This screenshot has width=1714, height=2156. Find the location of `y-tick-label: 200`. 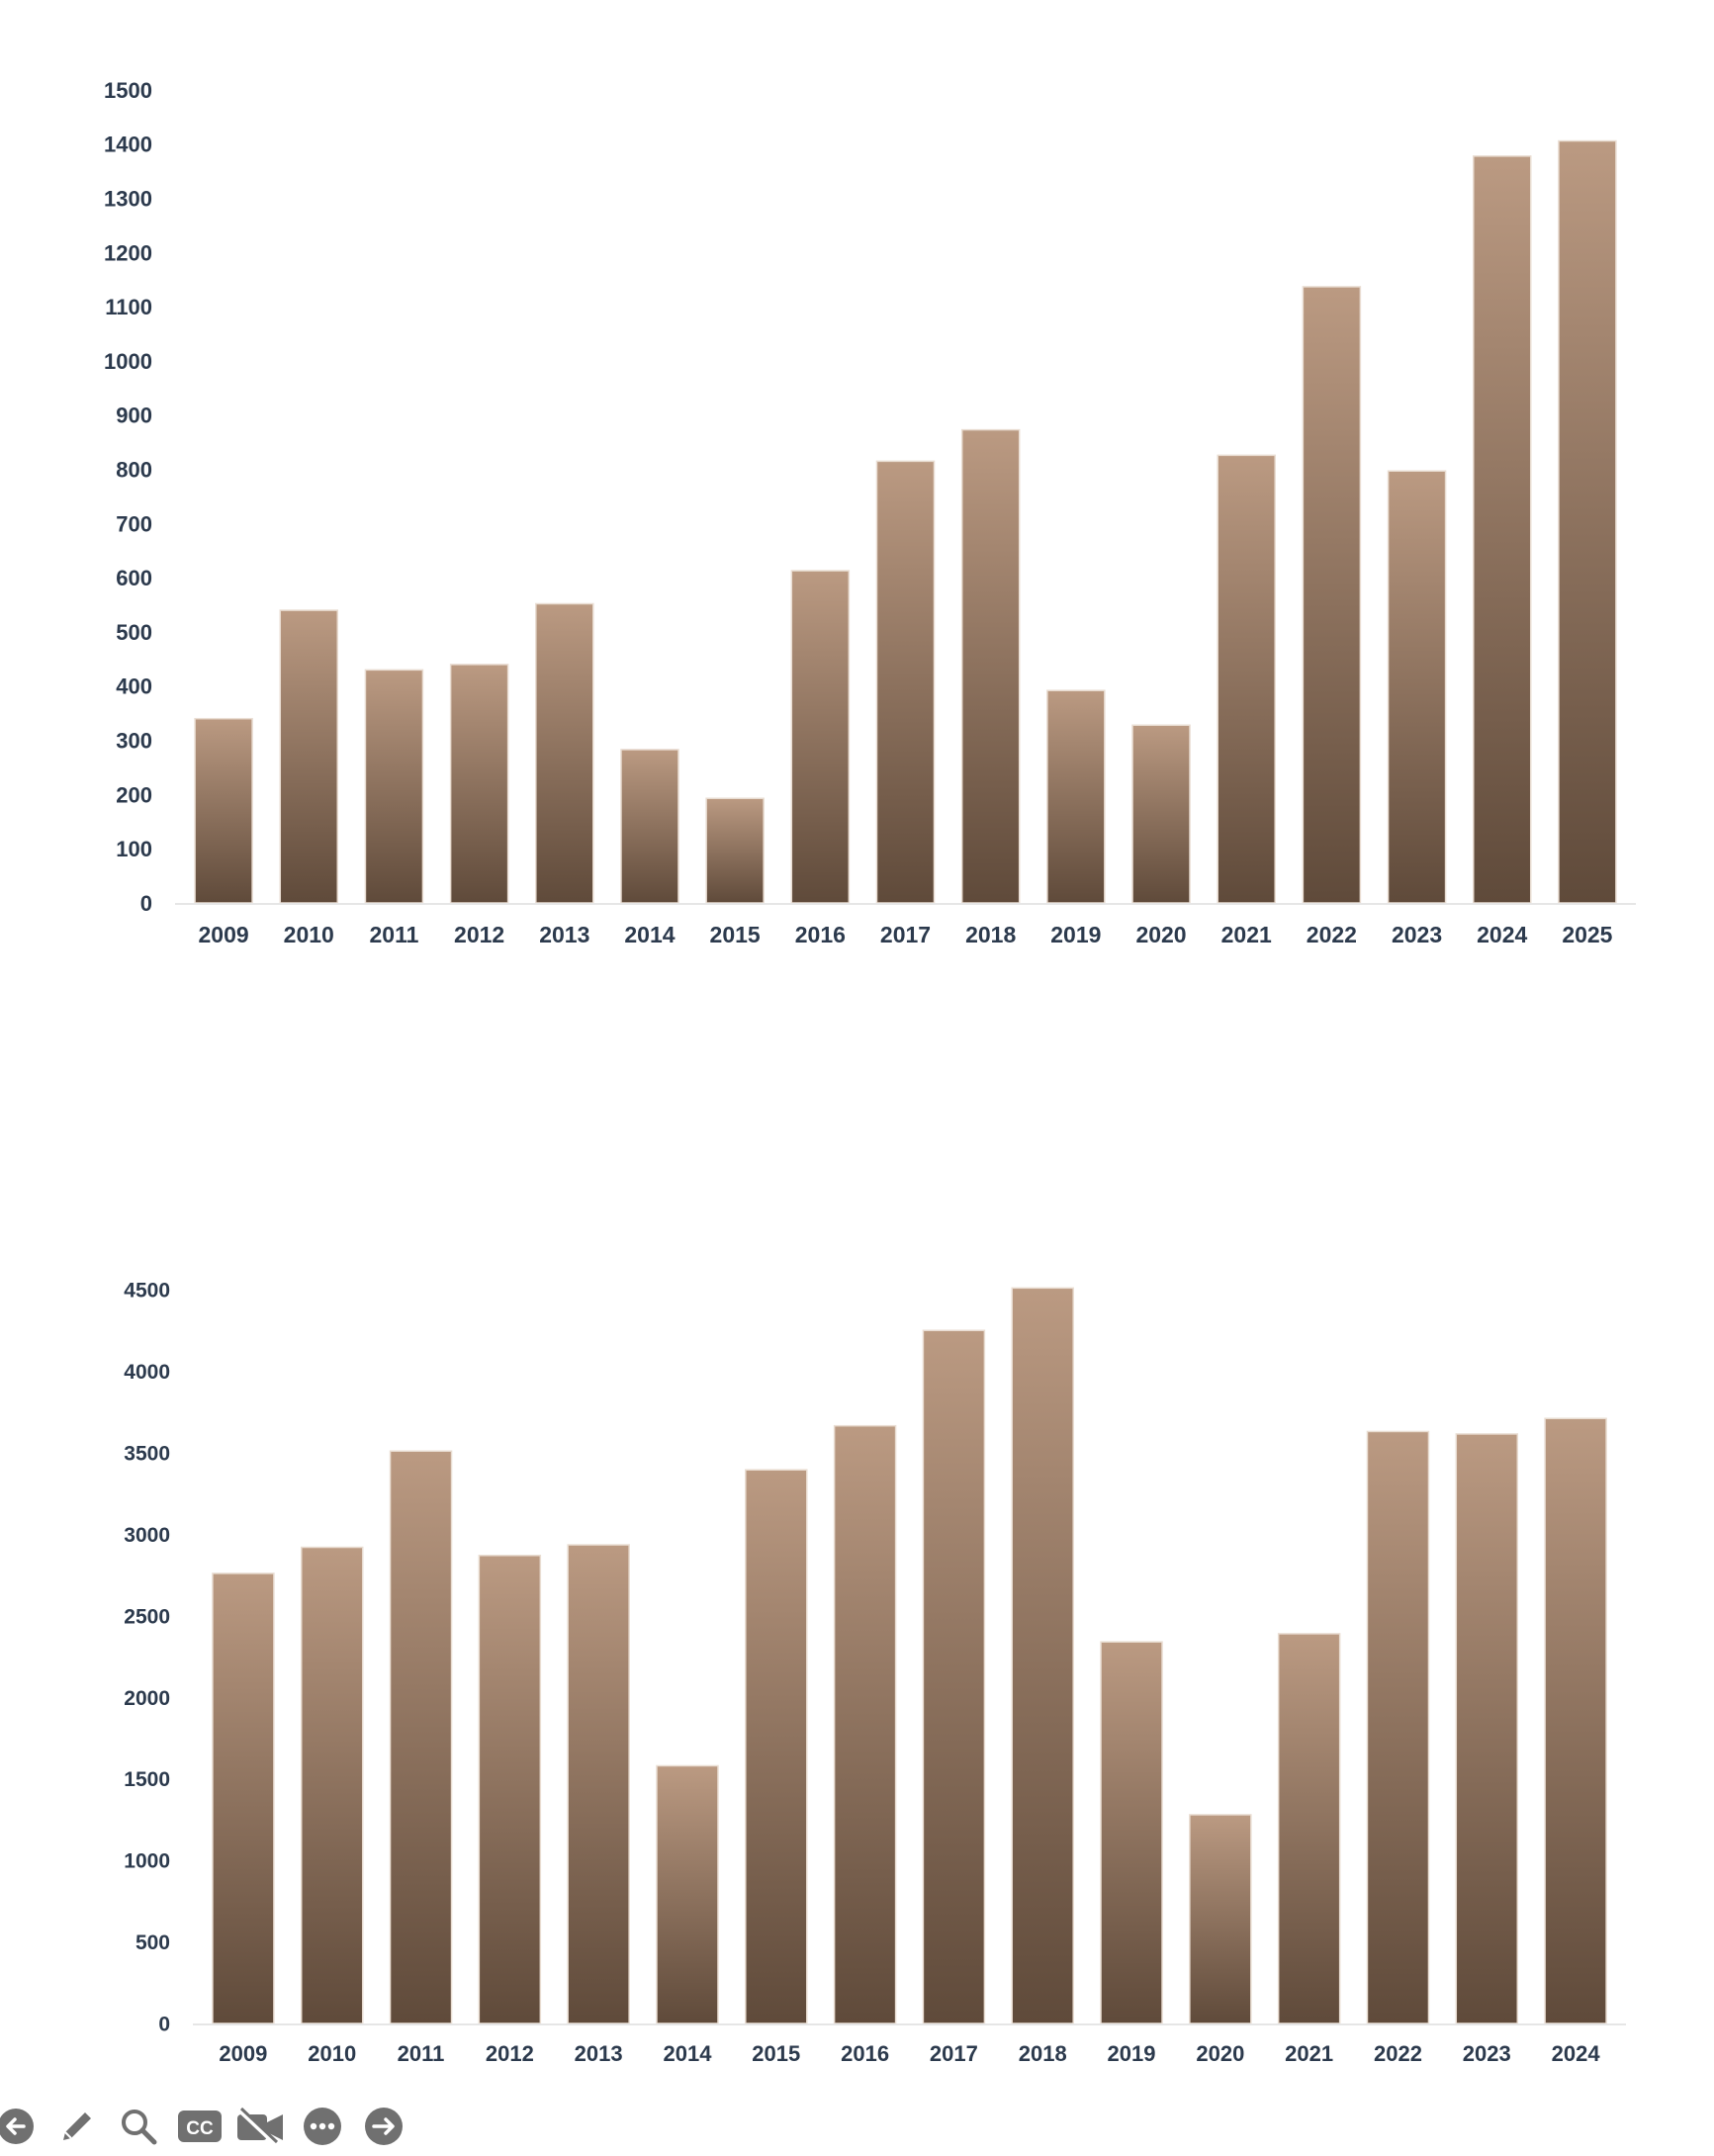

y-tick-label: 200 is located at coordinates (134, 794).